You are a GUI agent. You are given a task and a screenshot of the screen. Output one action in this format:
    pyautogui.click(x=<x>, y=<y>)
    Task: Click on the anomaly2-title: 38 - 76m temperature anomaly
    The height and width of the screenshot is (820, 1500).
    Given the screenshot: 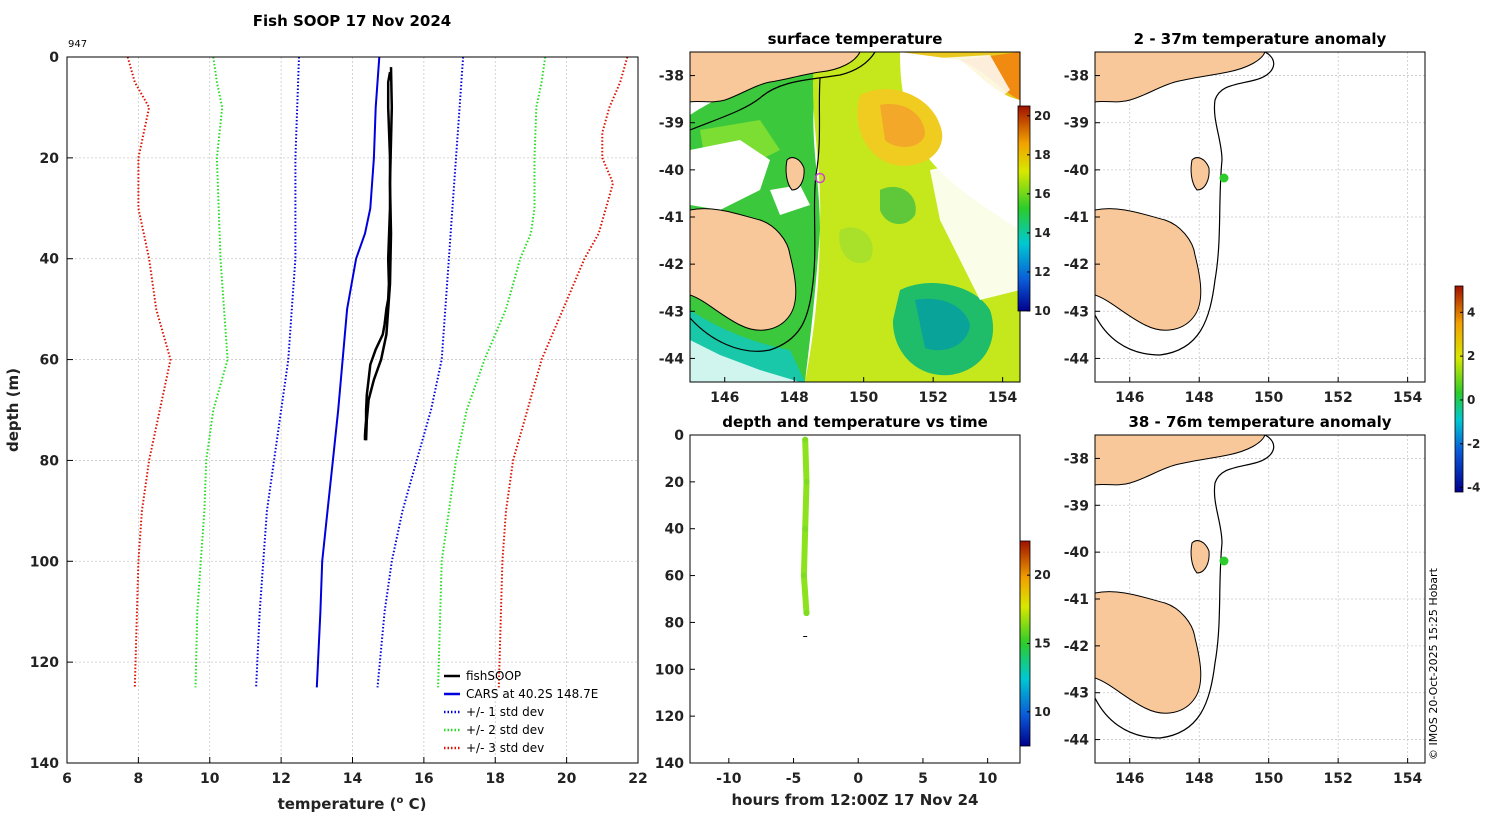 What is the action you would take?
    pyautogui.click(x=1259, y=422)
    